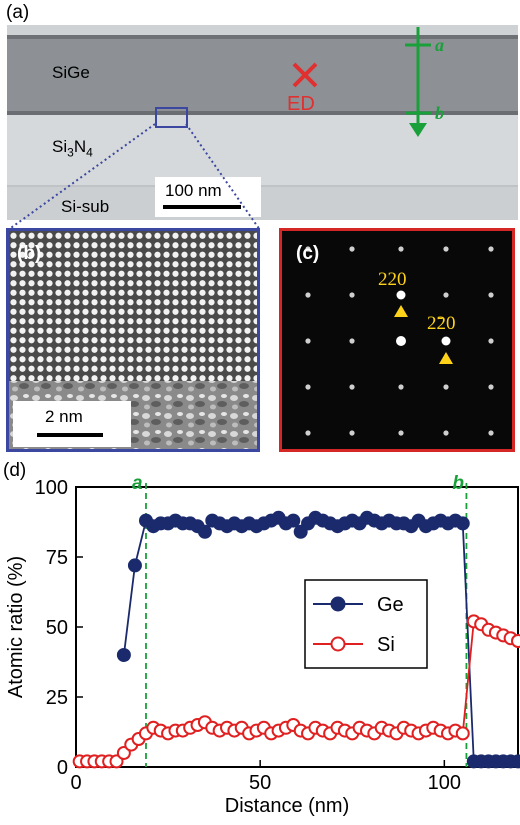 The width and height of the screenshot is (520, 825). I want to click on x-axis-label: Distance (nm), so click(287, 806).